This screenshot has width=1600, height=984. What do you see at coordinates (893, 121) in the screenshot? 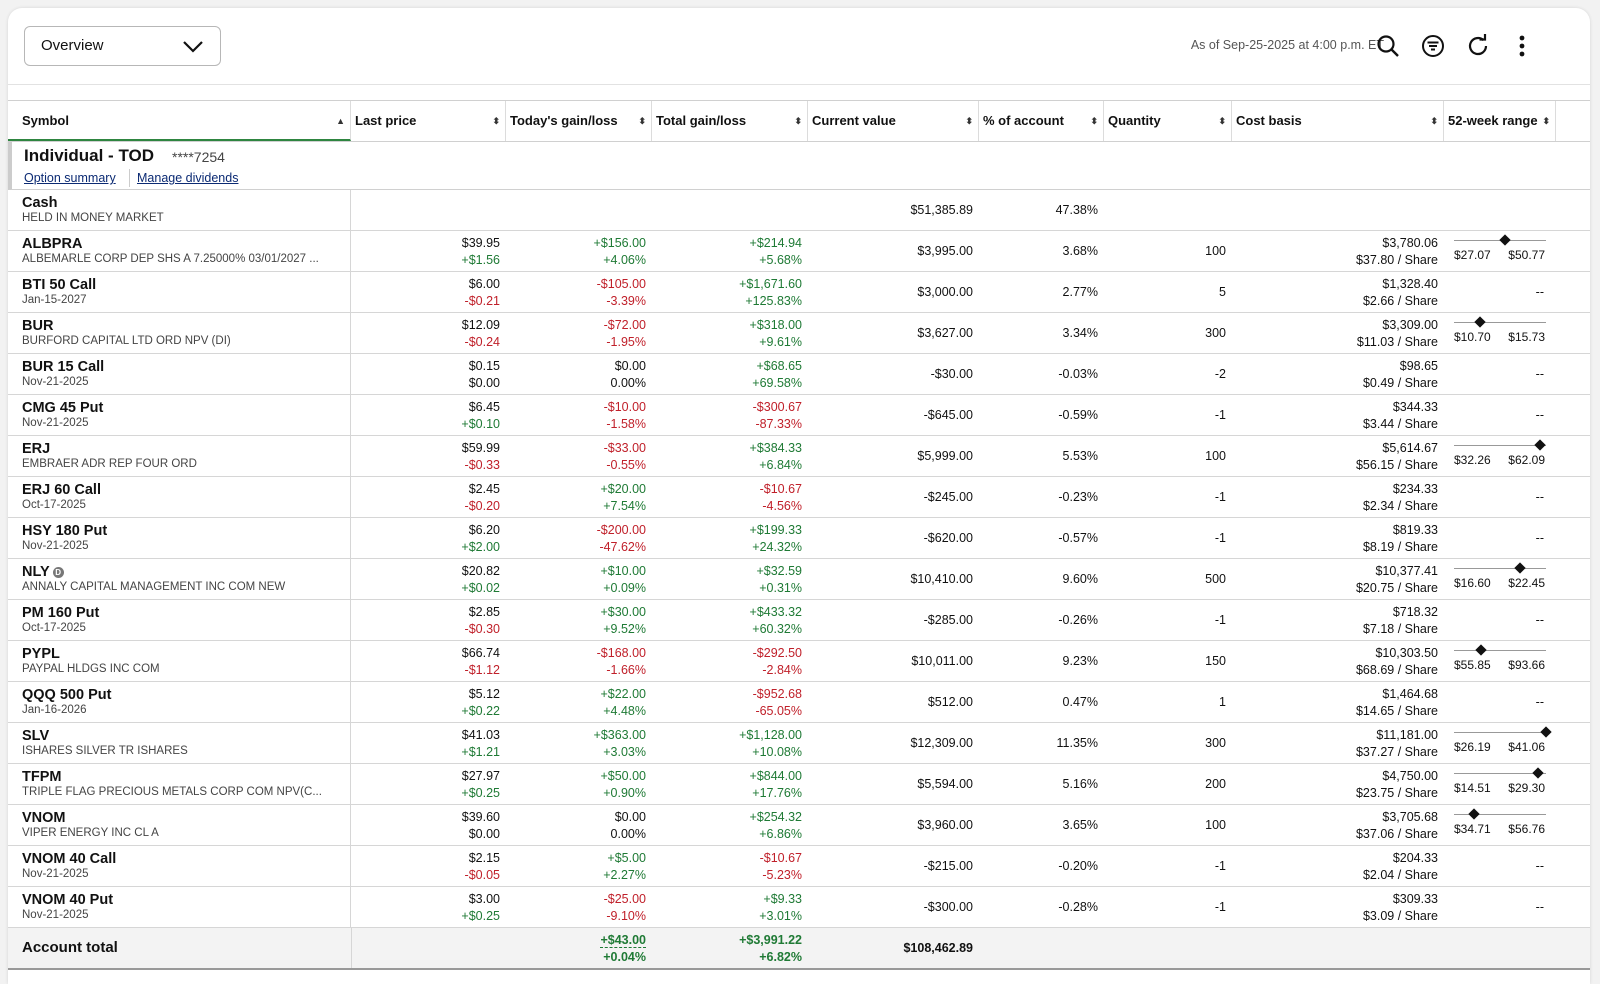
I see `column-header-current-value: Current value ⬍` at bounding box center [893, 121].